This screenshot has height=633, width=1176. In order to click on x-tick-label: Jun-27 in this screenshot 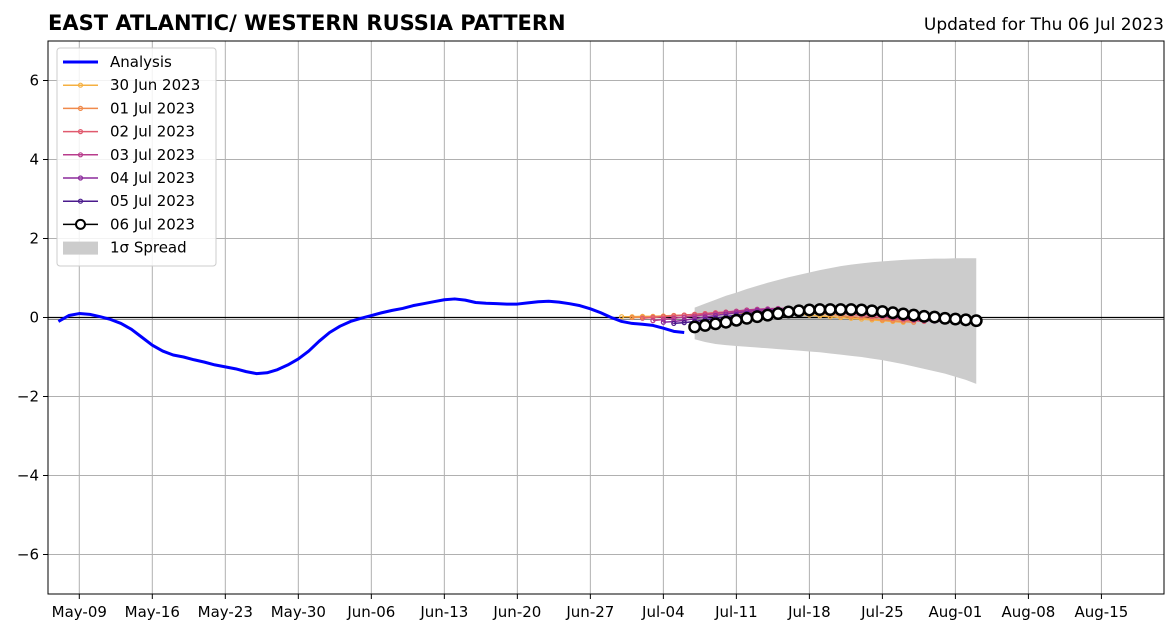, I will do `click(589, 612)`.